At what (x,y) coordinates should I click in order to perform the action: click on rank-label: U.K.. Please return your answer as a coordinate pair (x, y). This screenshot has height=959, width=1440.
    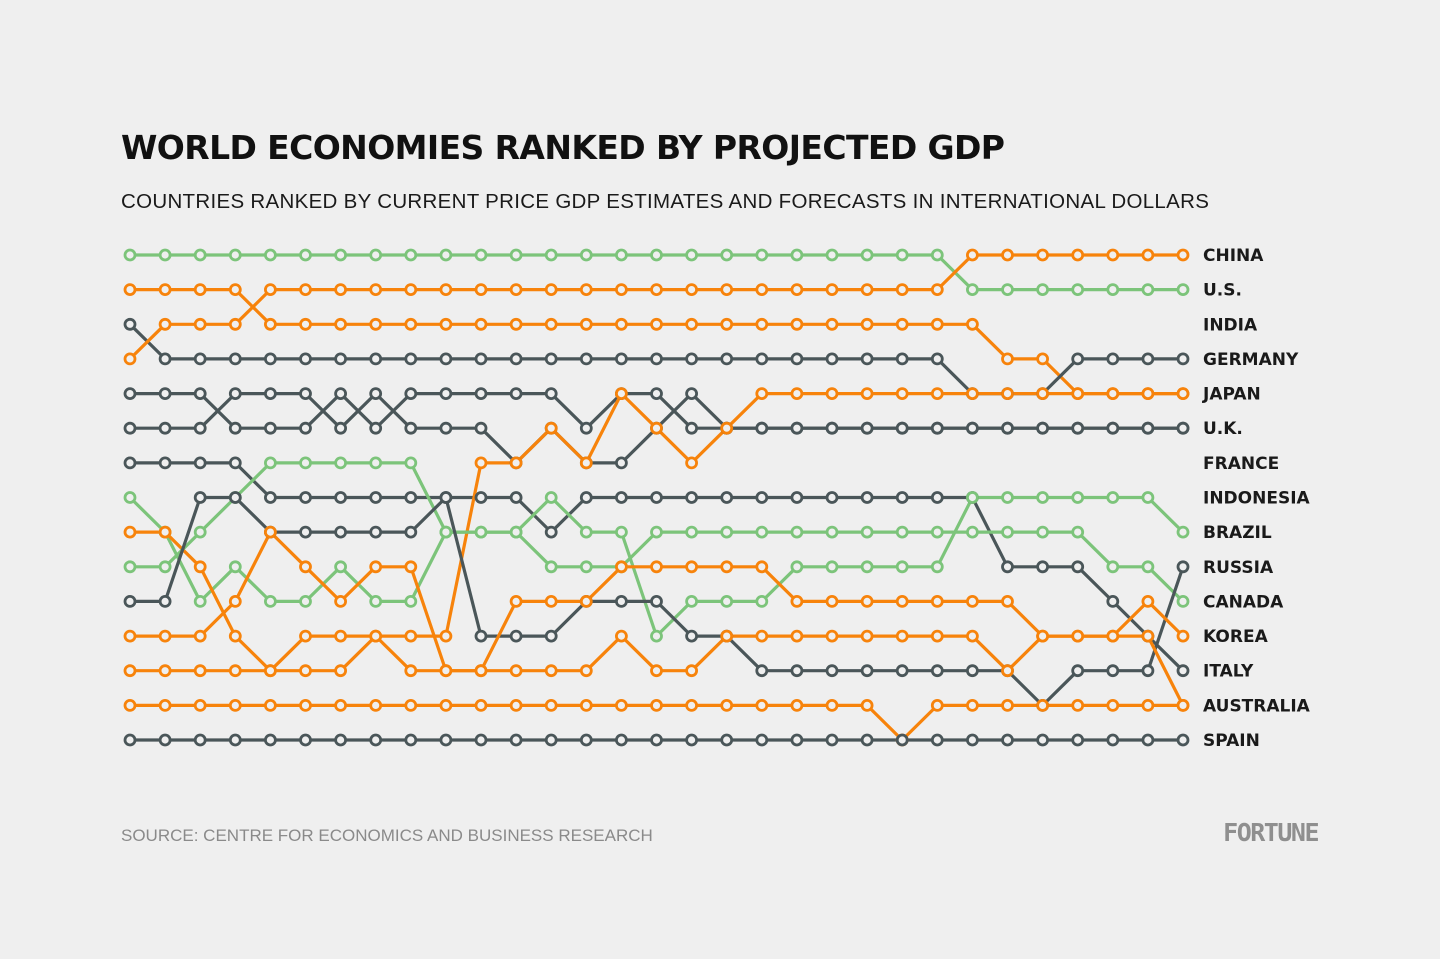
    Looking at the image, I should click on (1223, 429).